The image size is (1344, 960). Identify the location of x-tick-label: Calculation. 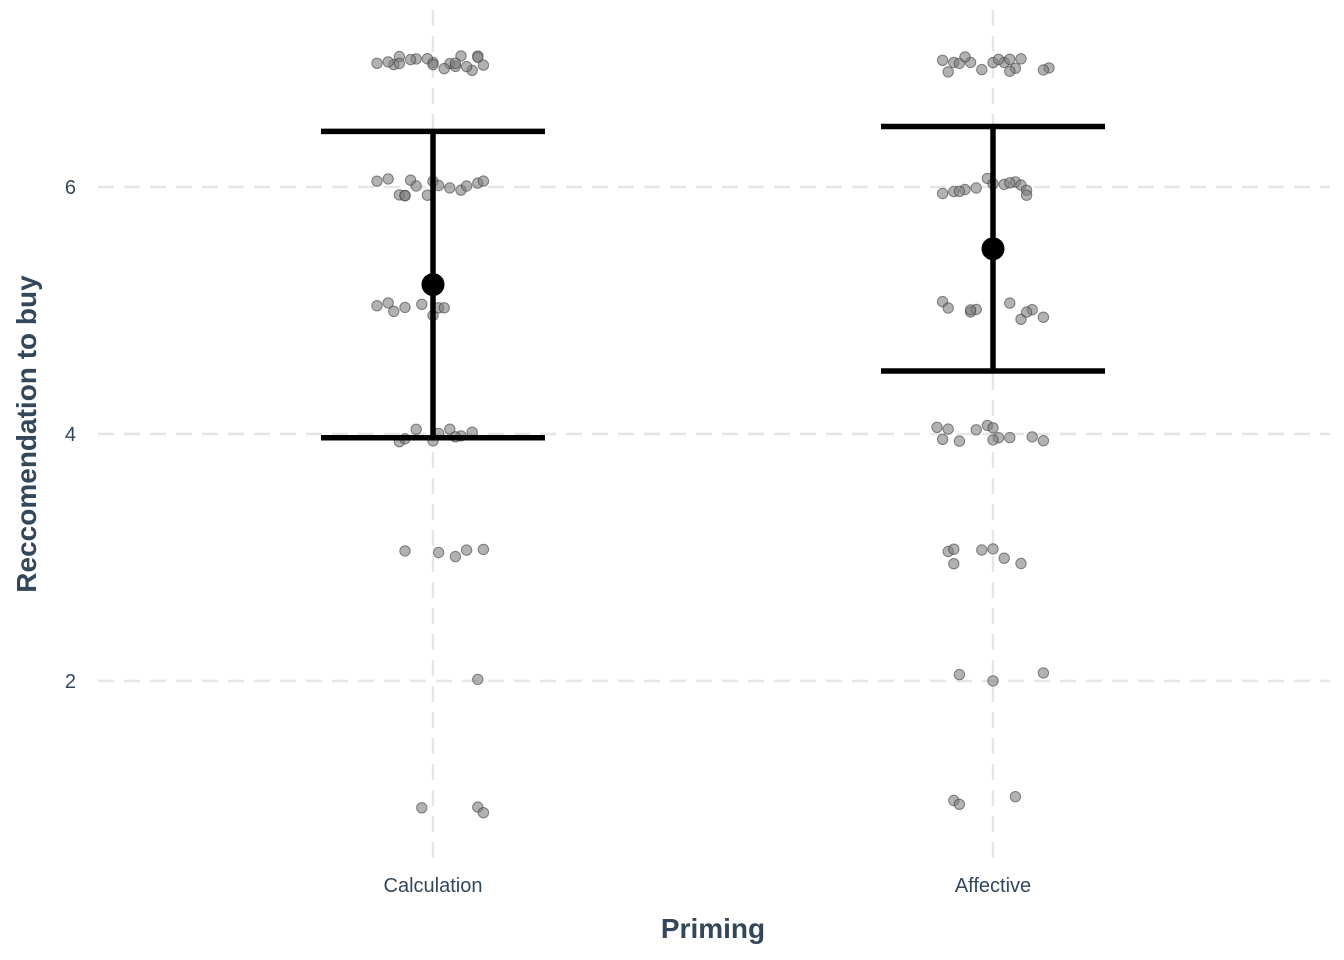
(433, 886).